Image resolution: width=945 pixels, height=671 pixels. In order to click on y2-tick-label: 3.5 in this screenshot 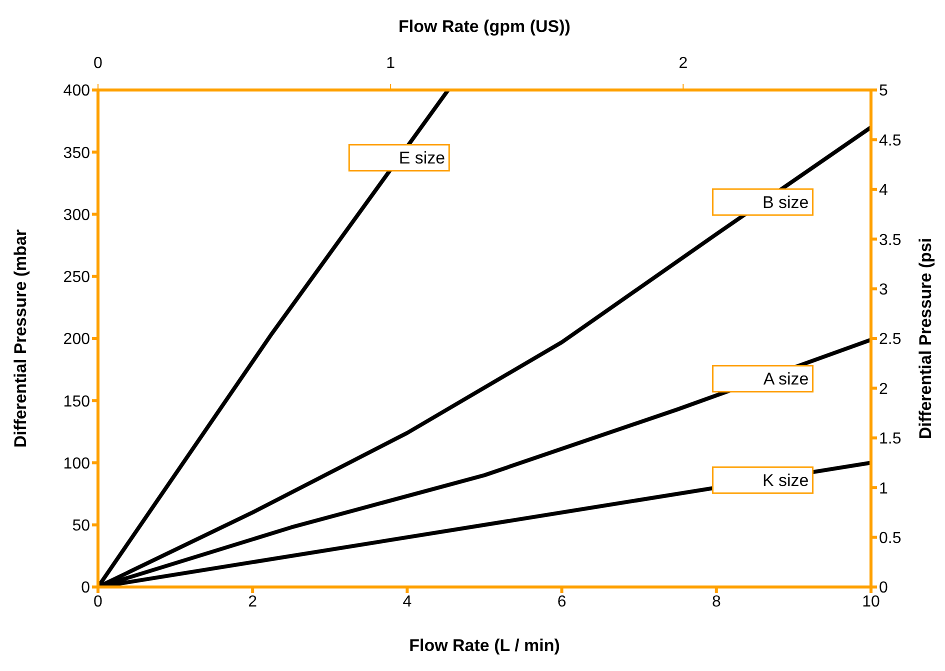, I will do `click(890, 240)`.